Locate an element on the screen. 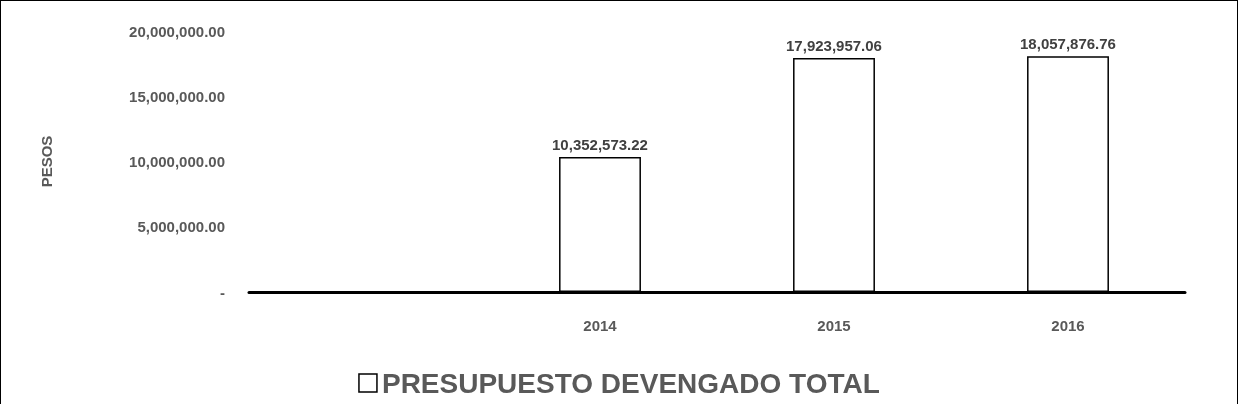  y-axis-title: PESOS is located at coordinates (46, 161).